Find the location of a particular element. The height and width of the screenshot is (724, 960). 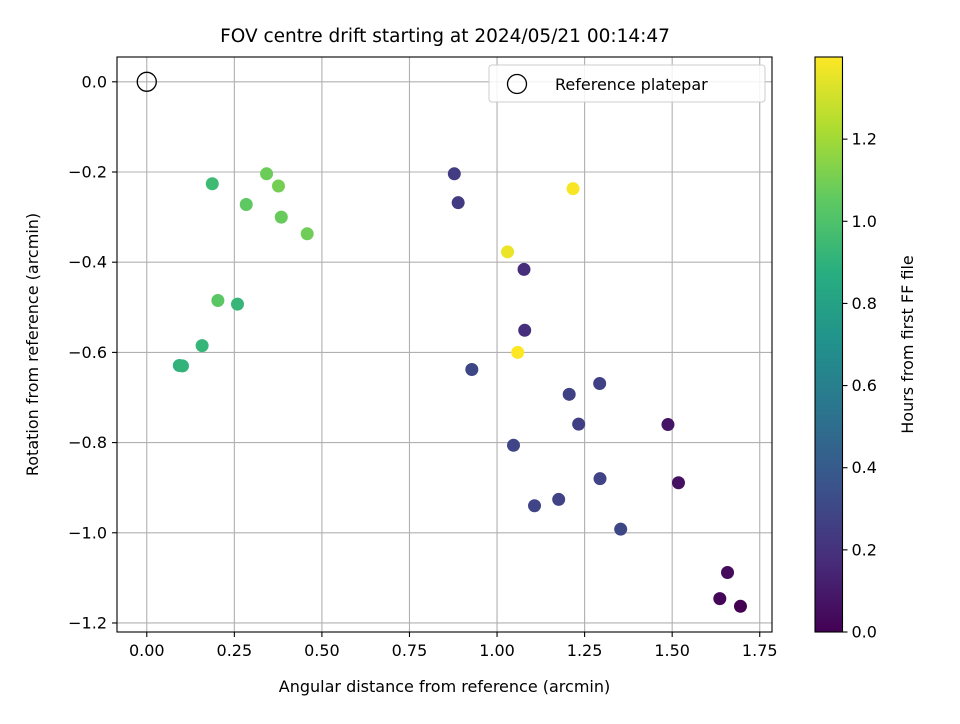

colorbar-ticks: 0.0 0.2 0.4 0.6 0.8 1.0 1.2 is located at coordinates (859, 386).